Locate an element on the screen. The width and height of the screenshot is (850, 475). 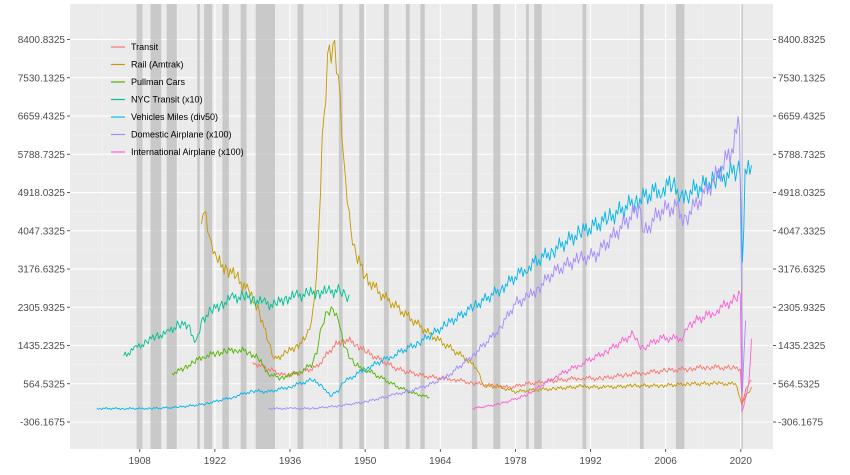
y-tick-label-left: 3176.6325 is located at coordinates (42, 270).